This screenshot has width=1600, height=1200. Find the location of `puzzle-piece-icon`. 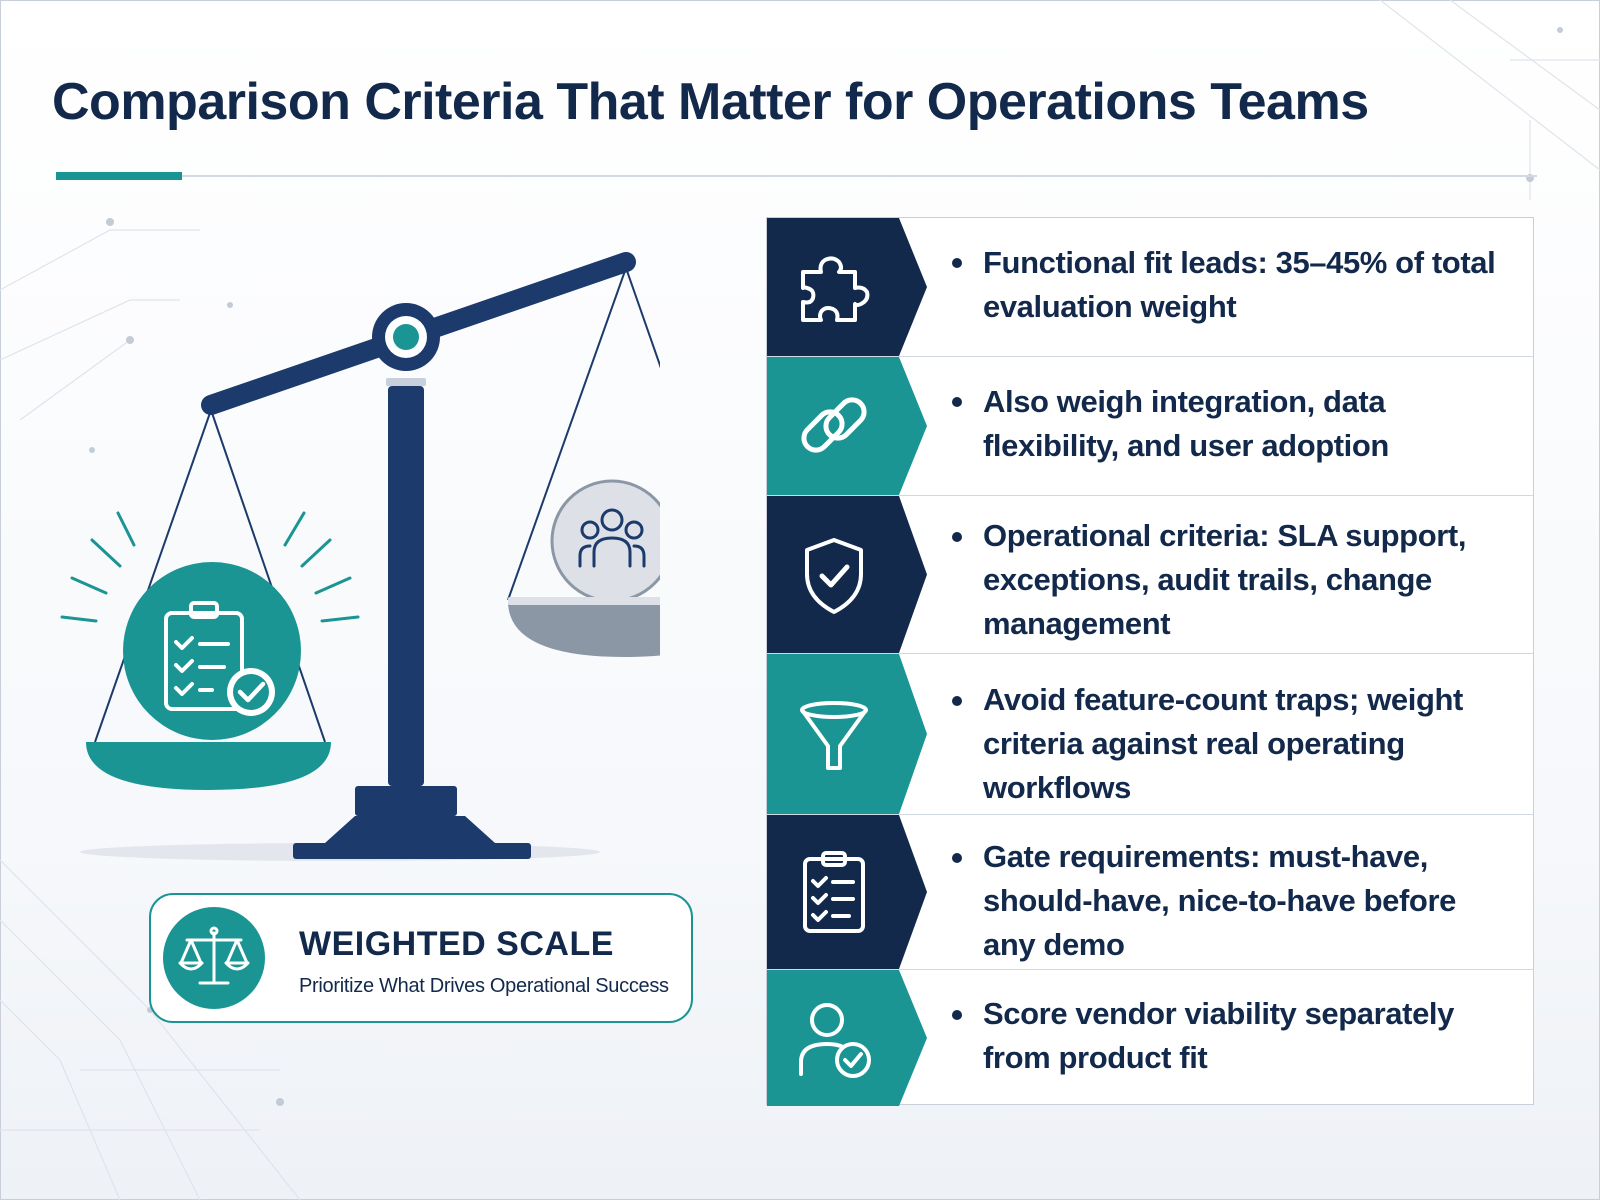

puzzle-piece-icon is located at coordinates (835, 289).